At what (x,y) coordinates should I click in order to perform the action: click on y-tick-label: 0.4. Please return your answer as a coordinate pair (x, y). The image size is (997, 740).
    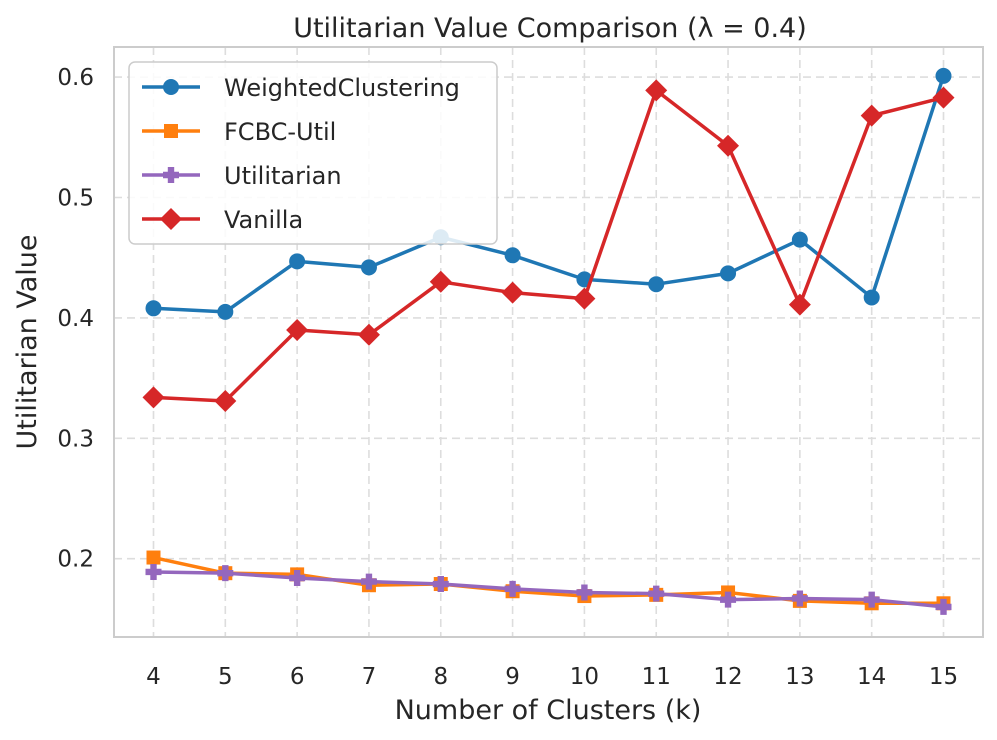
    Looking at the image, I should click on (75, 319).